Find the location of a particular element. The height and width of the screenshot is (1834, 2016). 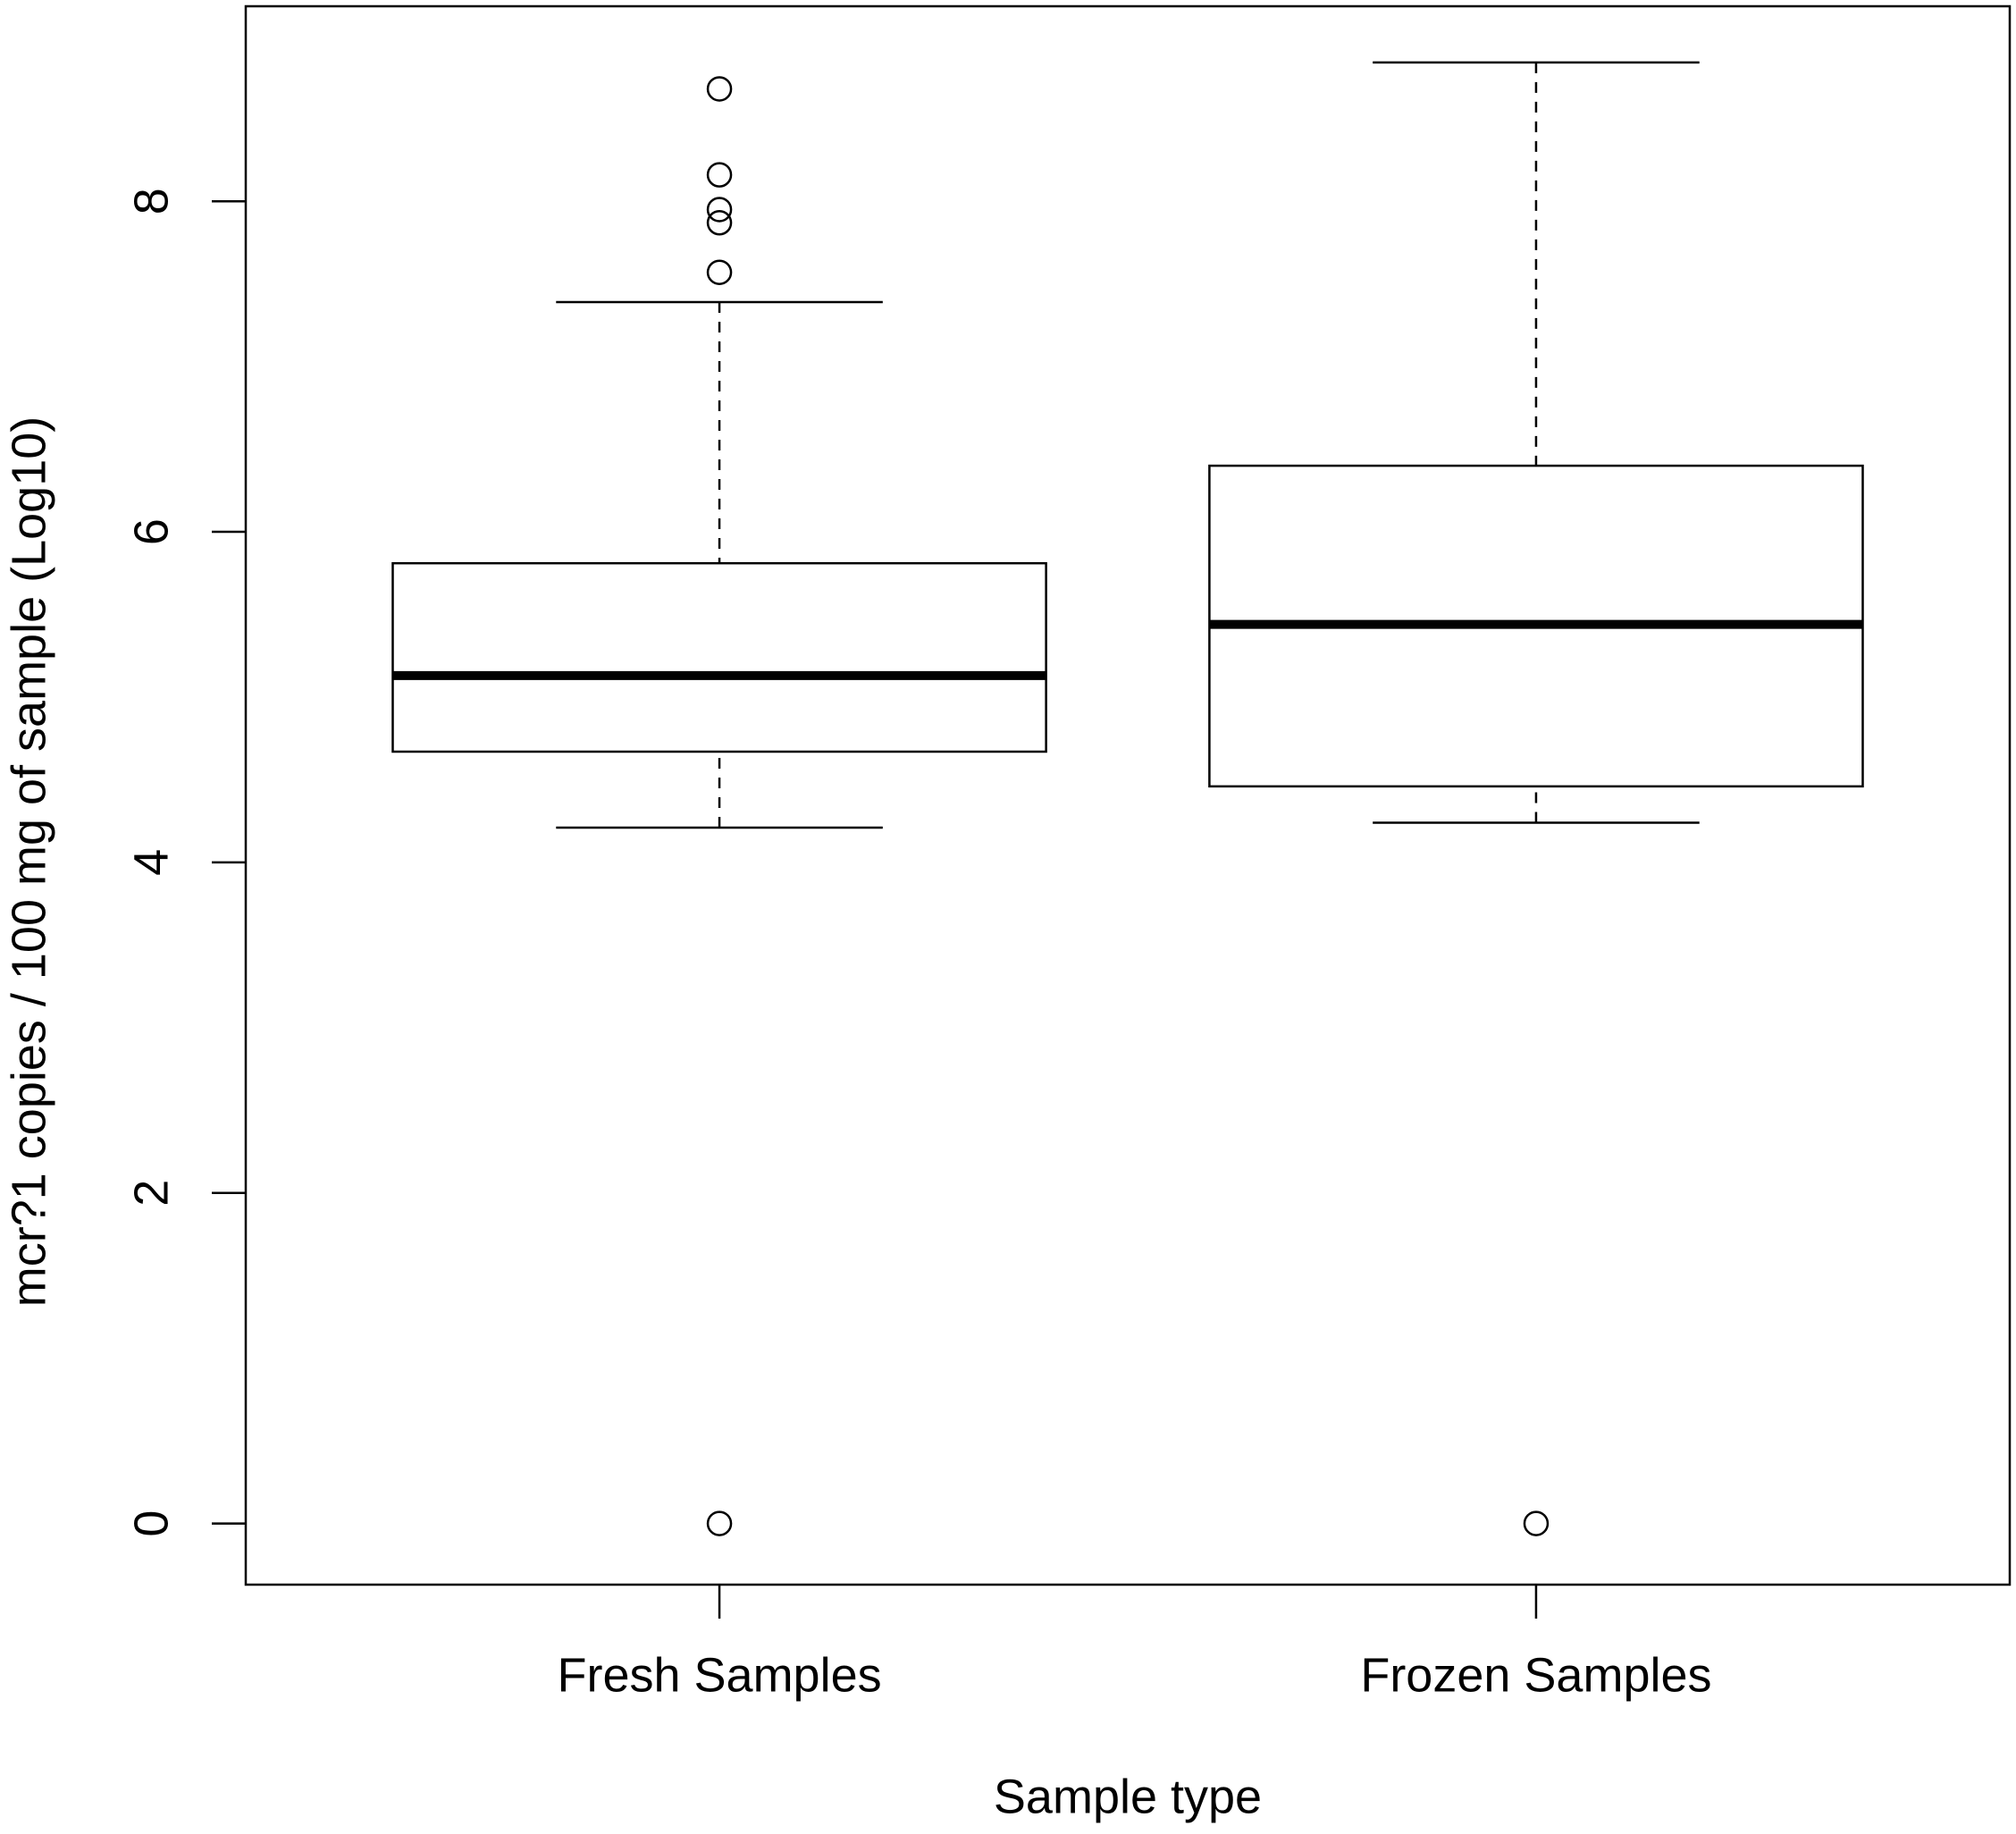

x-tick-label: Frozen Samples is located at coordinates (1535, 1675).